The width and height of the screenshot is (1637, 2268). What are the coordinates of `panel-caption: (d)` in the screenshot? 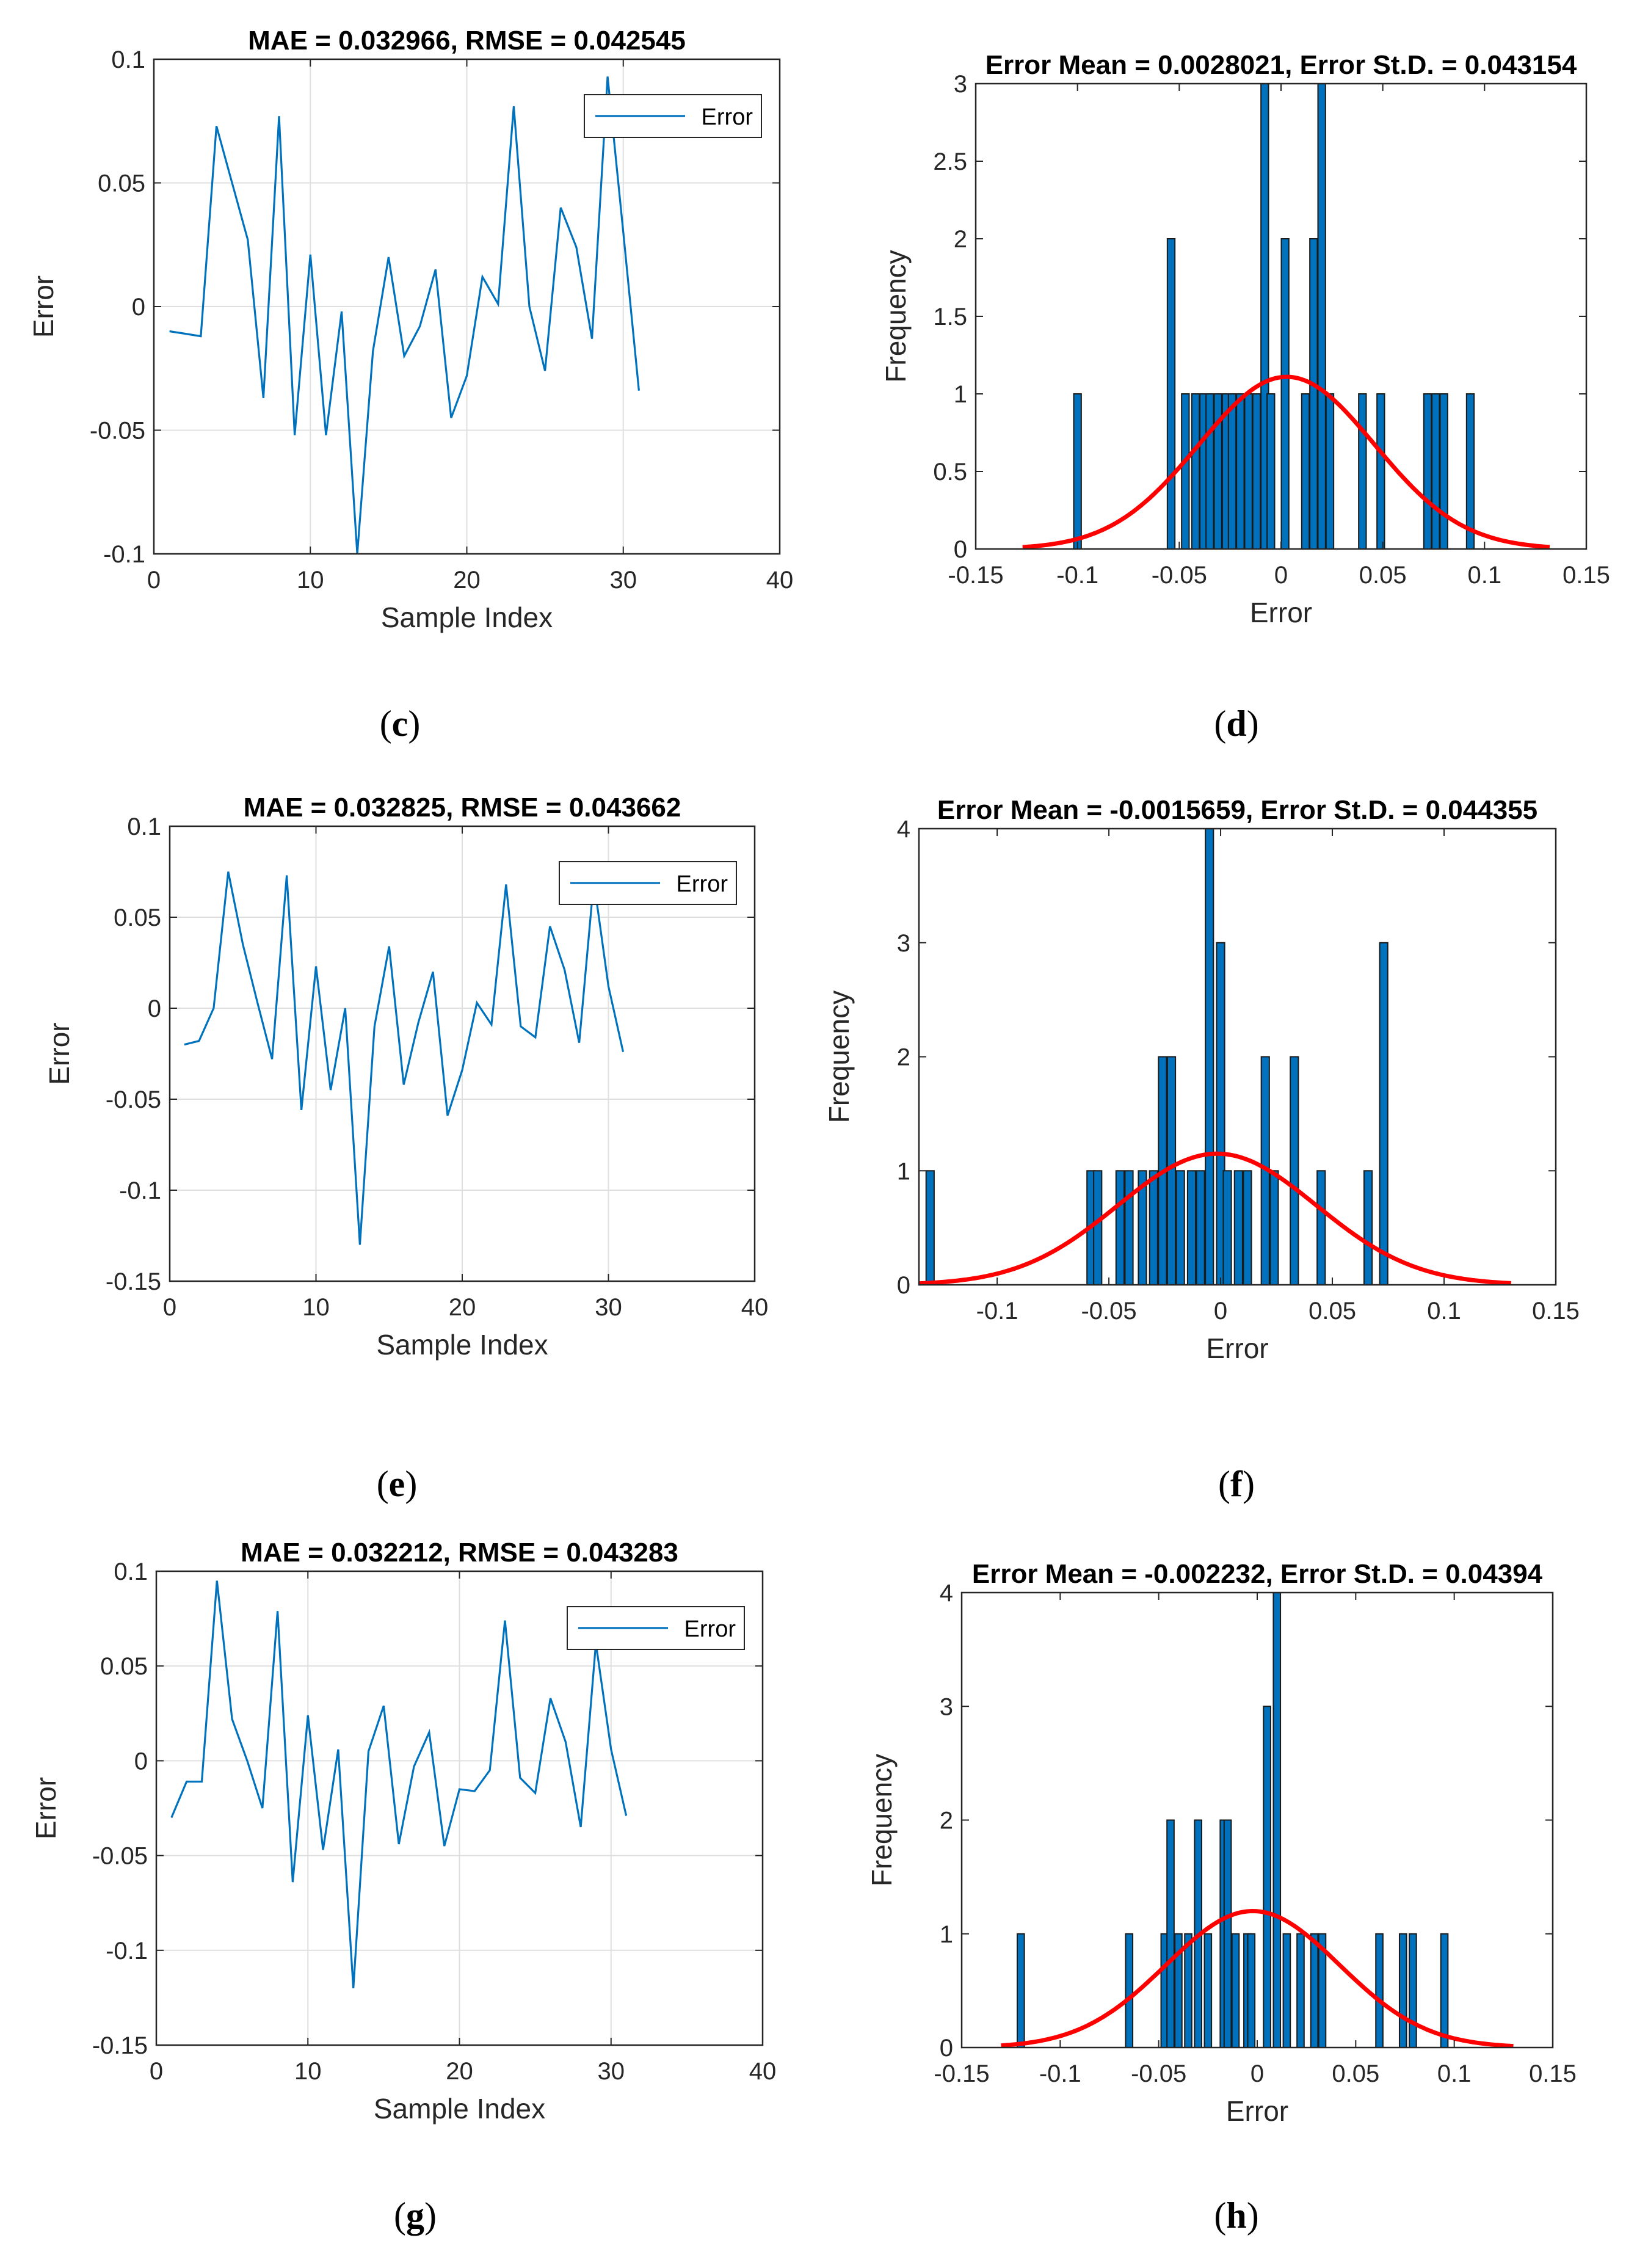 It's located at (1236, 724).